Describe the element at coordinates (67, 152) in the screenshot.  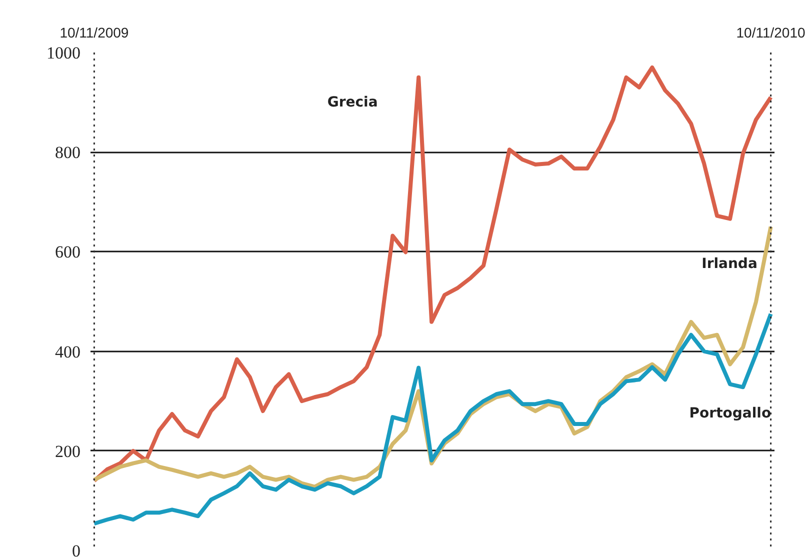
I see `y-tick-label: 800` at that location.